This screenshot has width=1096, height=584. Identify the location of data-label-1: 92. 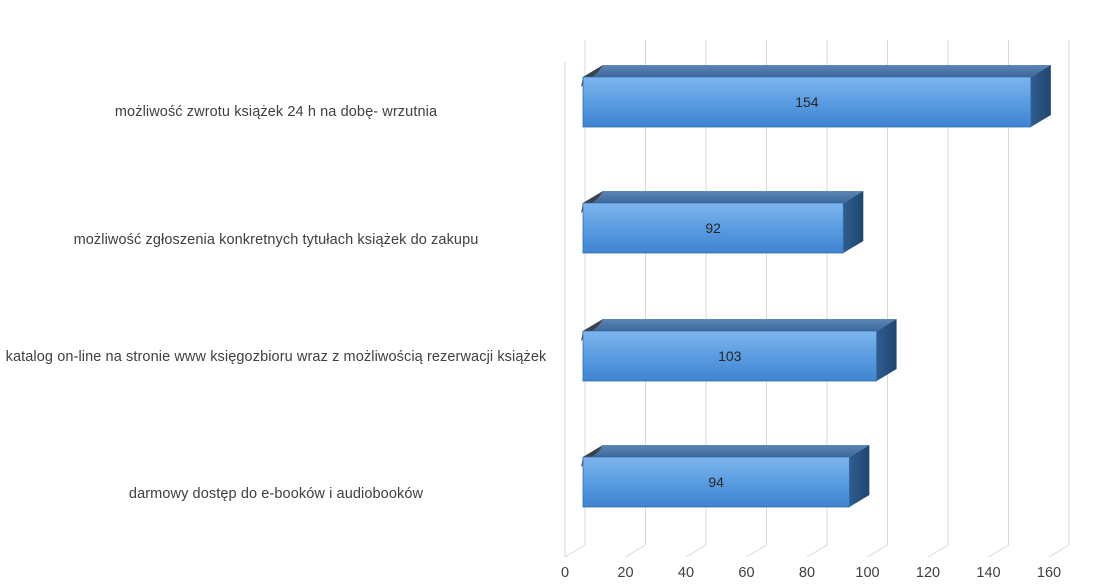
(713, 228).